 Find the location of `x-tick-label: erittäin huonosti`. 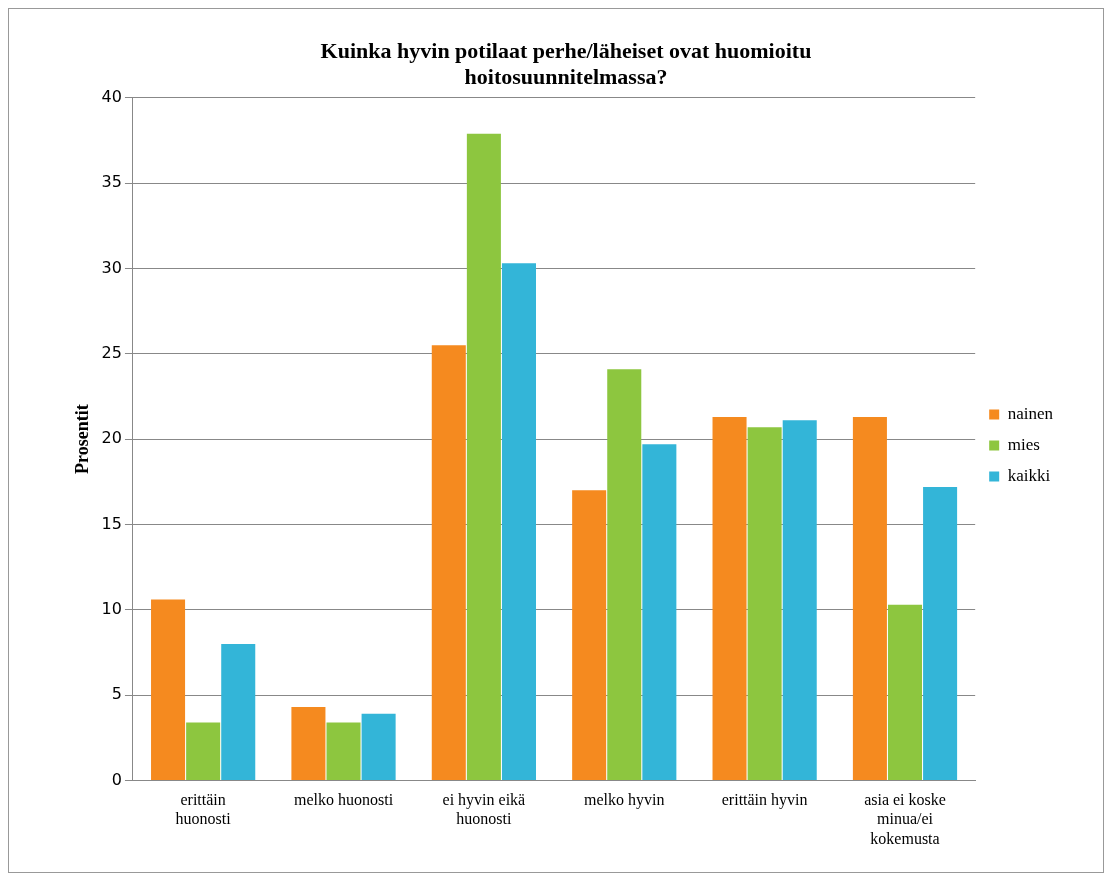

x-tick-label: erittäin huonosti is located at coordinates (203, 809).